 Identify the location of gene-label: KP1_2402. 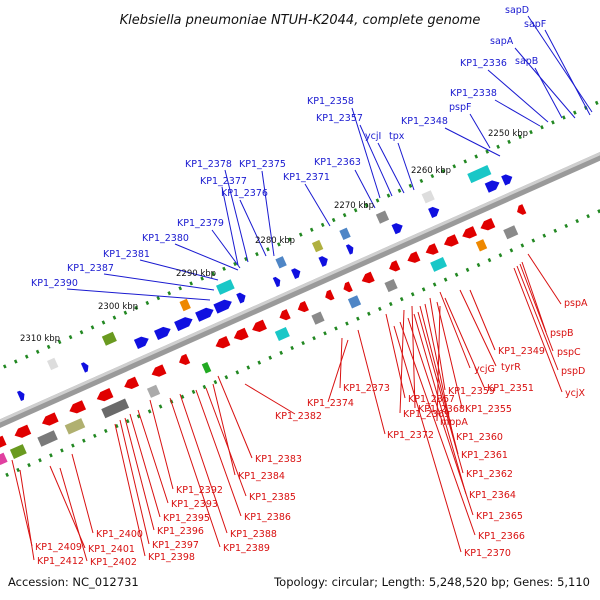
(113, 562).